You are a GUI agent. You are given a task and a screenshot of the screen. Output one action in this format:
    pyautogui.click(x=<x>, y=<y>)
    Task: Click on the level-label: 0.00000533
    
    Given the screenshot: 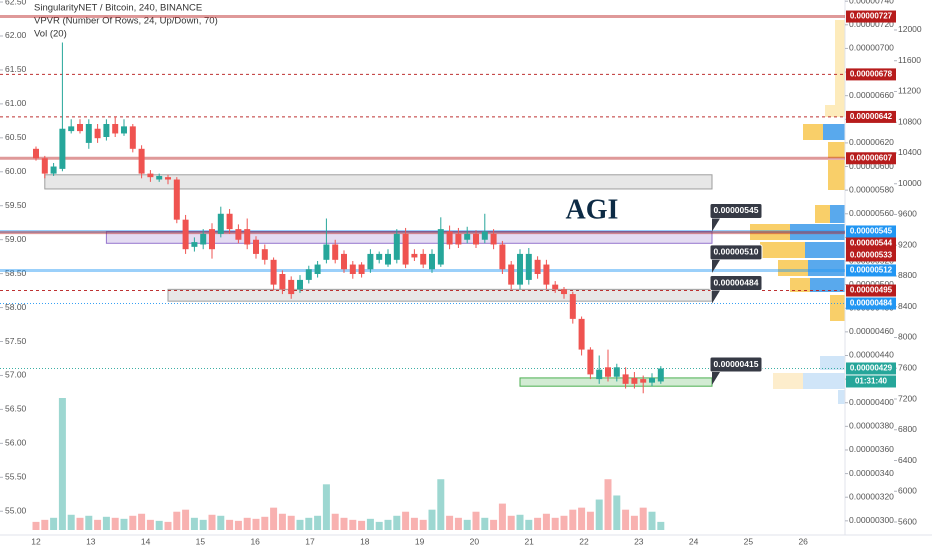 What is the action you would take?
    pyautogui.click(x=871, y=255)
    